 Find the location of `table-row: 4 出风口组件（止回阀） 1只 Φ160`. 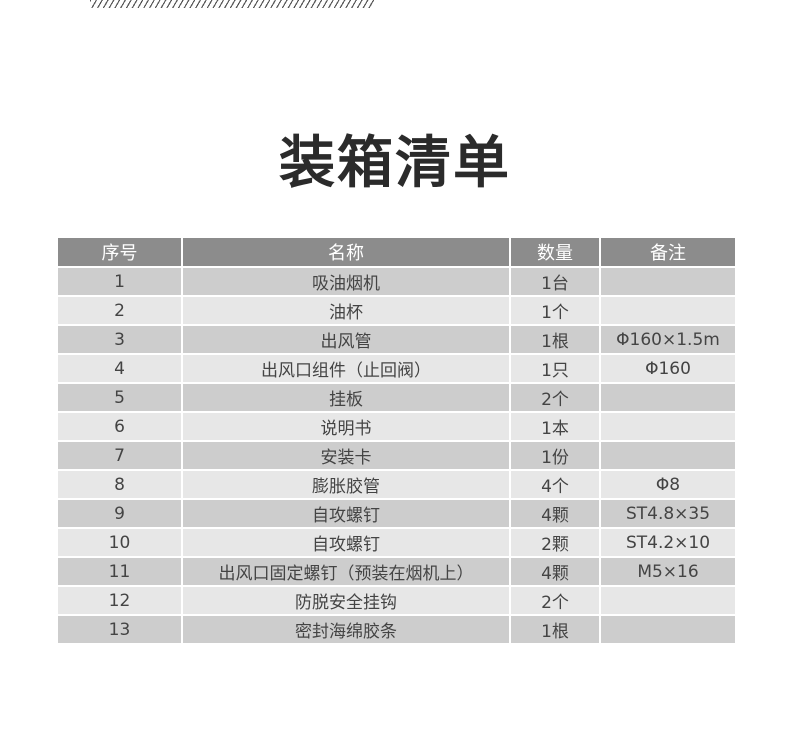

table-row: 4 出风口组件（止回阀） 1只 Φ160 is located at coordinates (396, 368).